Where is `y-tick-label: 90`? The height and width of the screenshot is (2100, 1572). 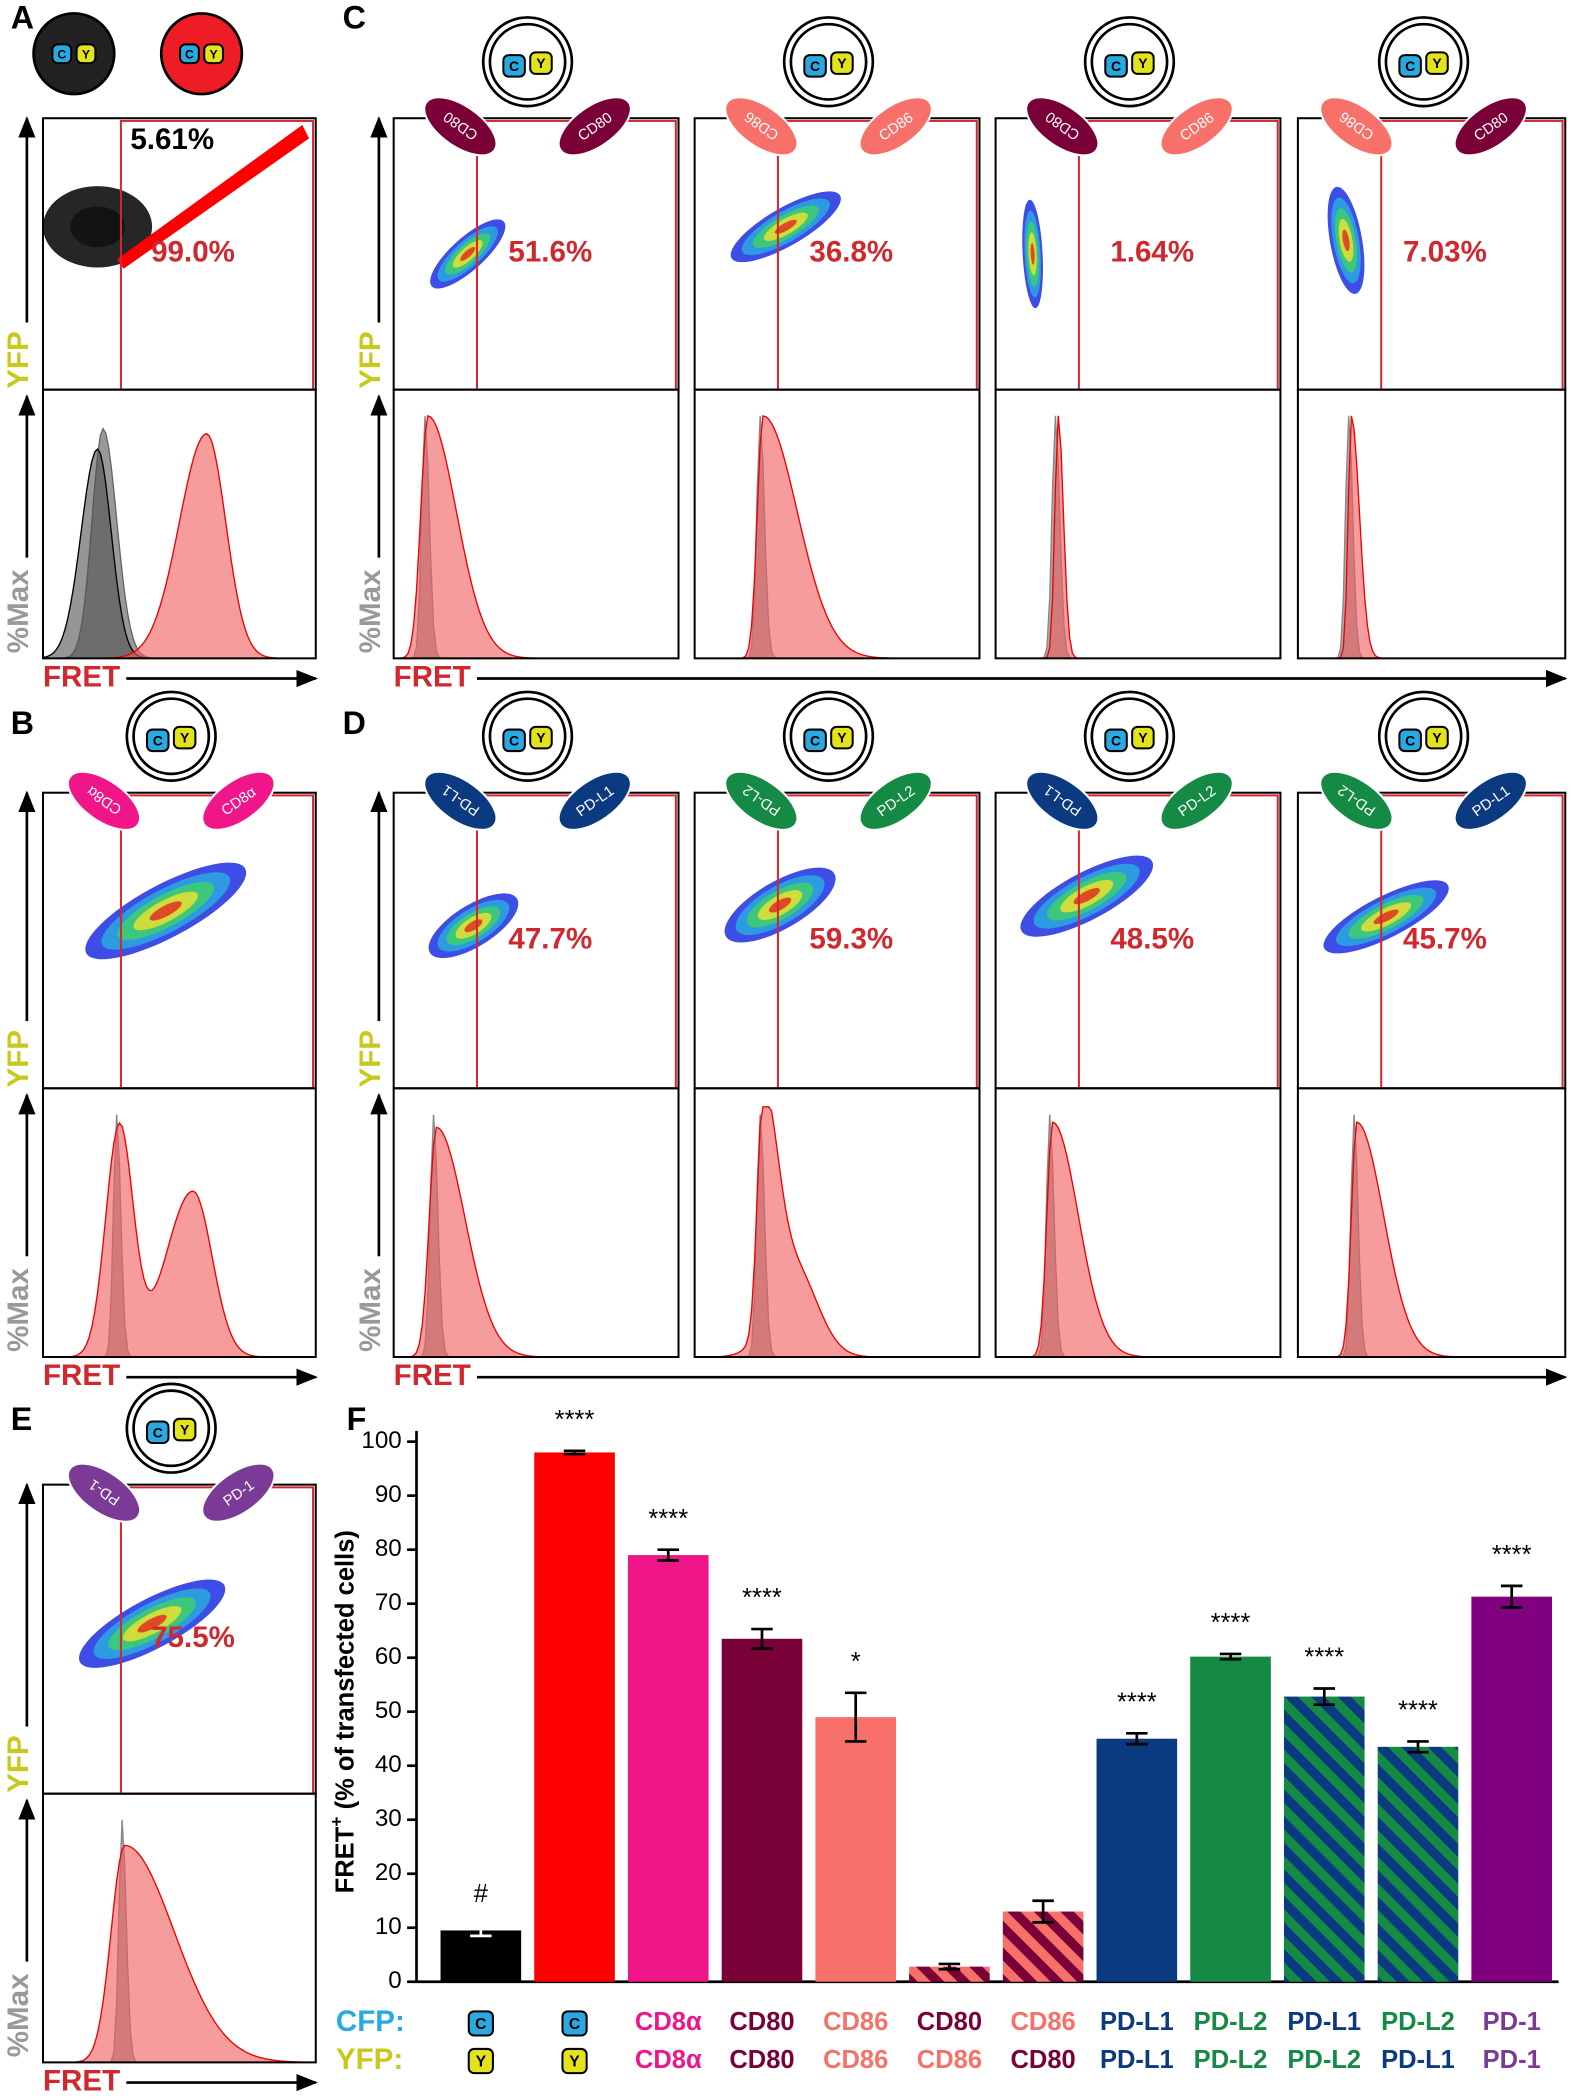 y-tick-label: 90 is located at coordinates (388, 1494).